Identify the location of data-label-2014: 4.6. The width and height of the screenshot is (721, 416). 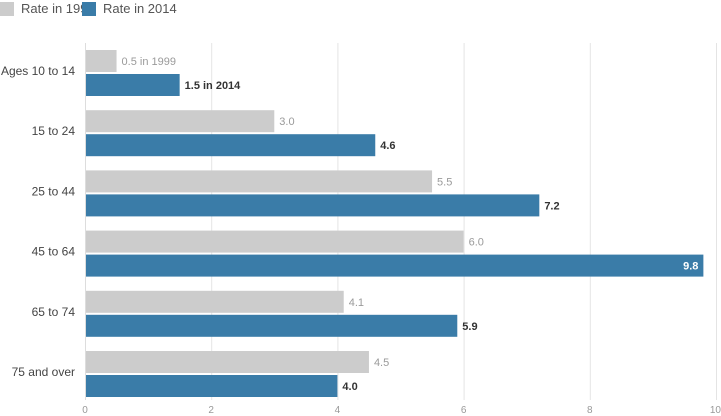
(387, 146).